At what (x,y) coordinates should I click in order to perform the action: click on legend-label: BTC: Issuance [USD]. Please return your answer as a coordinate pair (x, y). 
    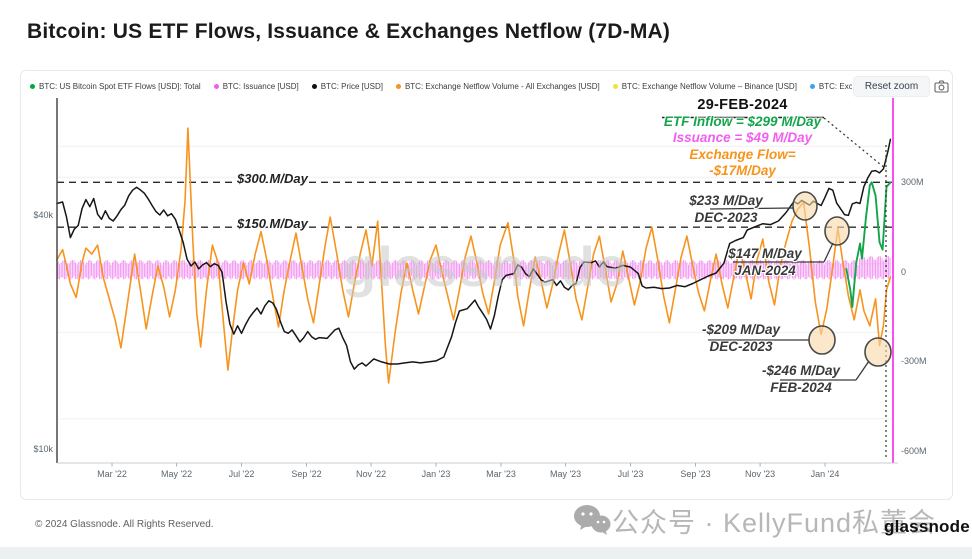
    Looking at the image, I should click on (260, 86).